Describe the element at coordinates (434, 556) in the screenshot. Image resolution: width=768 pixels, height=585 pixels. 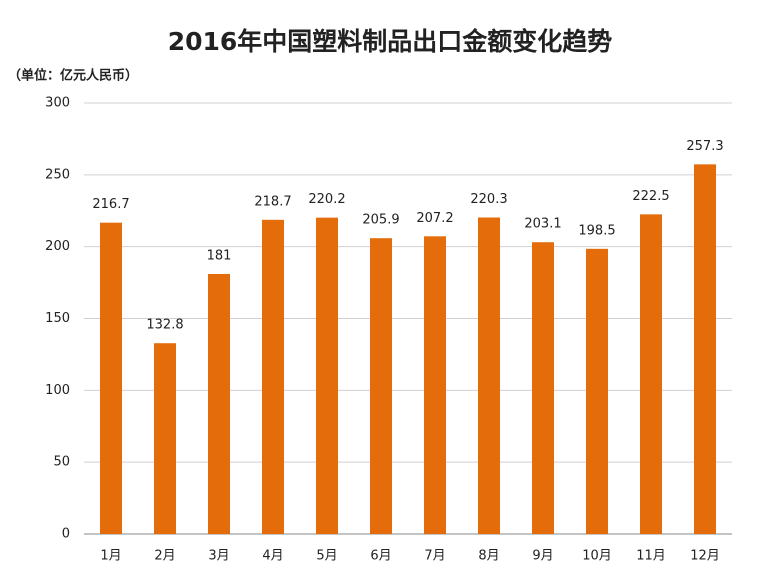
I see `x-tick-label: 7月` at that location.